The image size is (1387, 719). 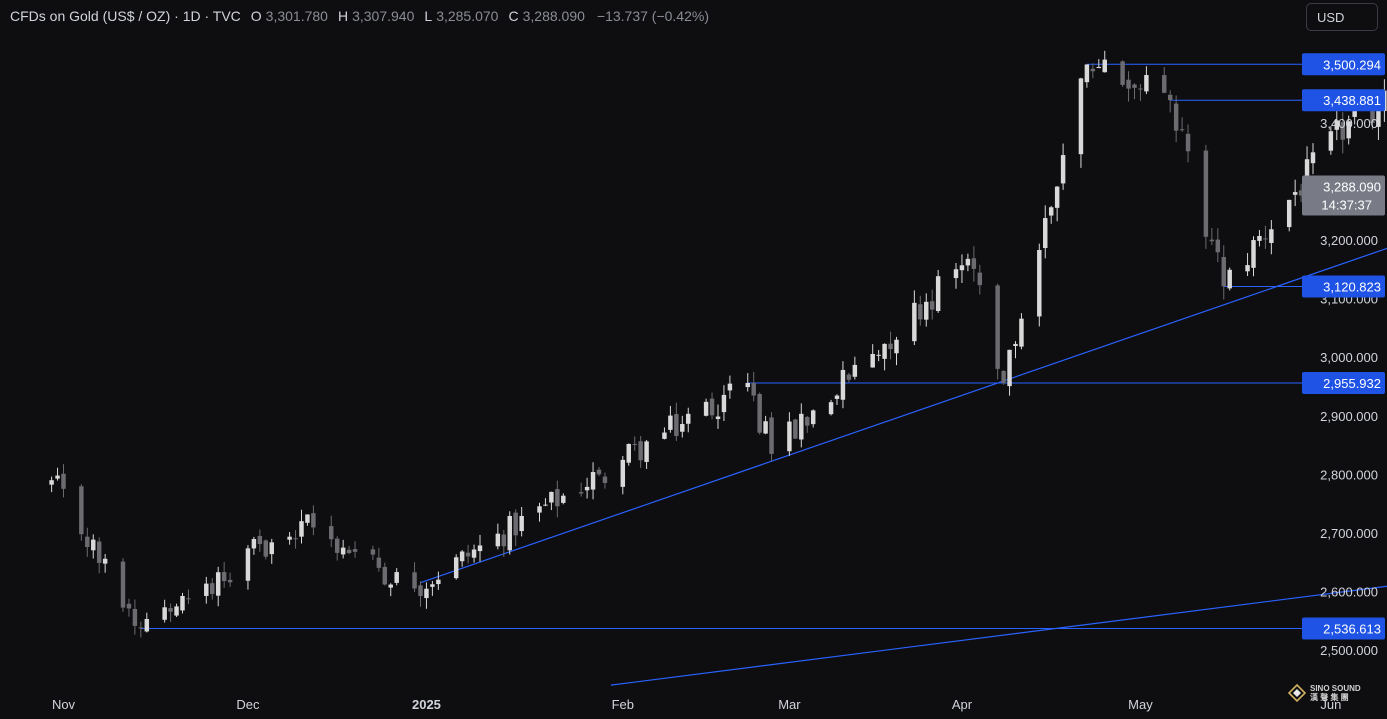 I want to click on watermark-logo: SINO SOUND 漢 聲 集 團, so click(x=1324, y=693).